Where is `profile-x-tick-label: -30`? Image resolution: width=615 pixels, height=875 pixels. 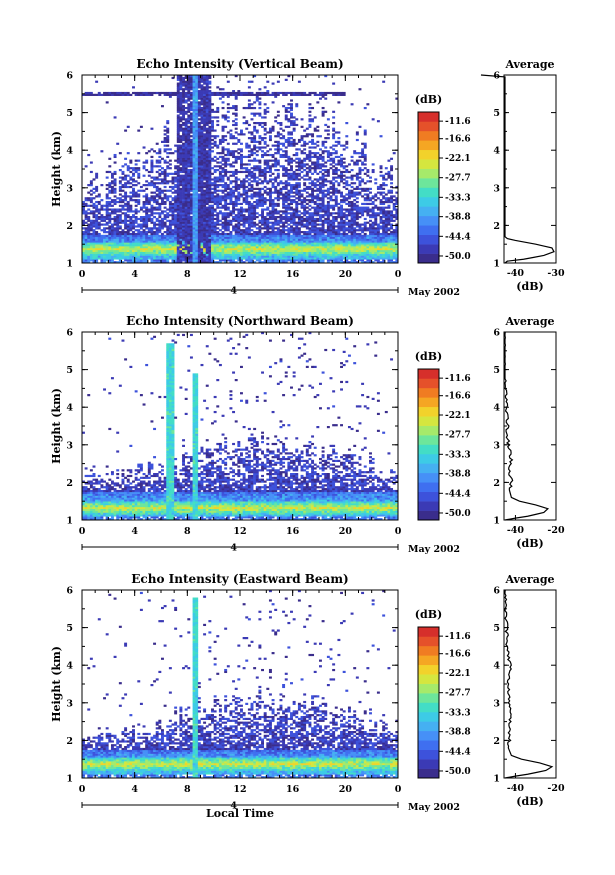
profile-x-tick-label: -30 is located at coordinates (556, 273).